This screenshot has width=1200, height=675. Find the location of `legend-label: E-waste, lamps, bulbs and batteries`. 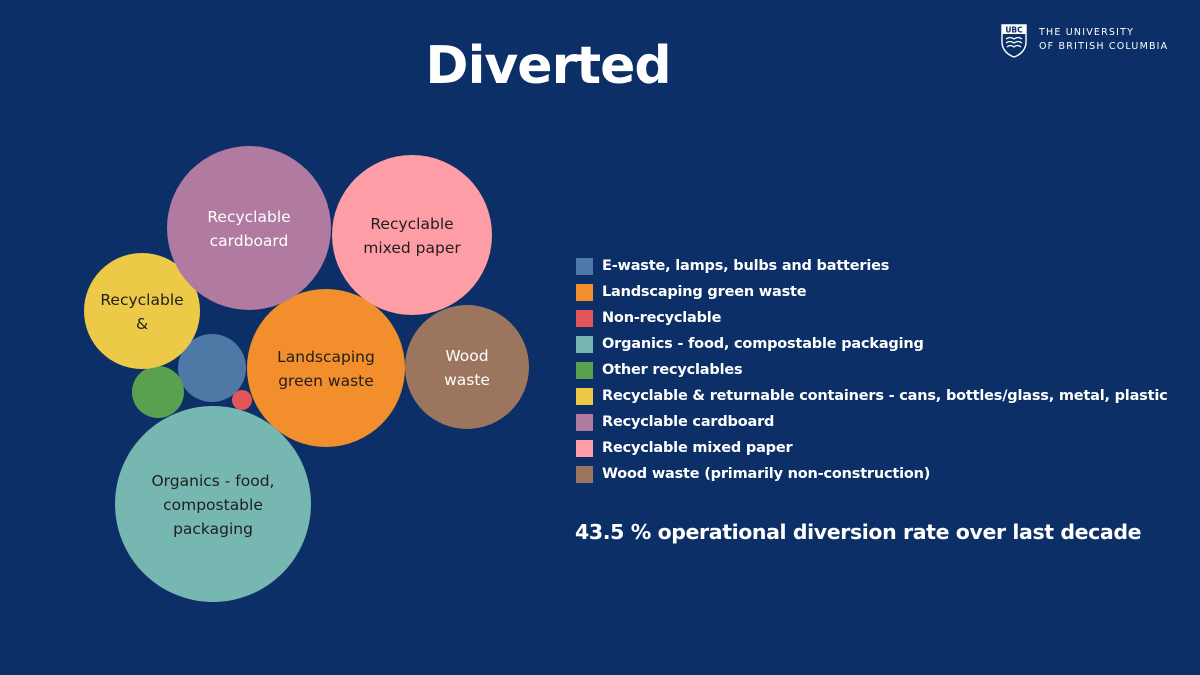

legend-label: E-waste, lamps, bulbs and batteries is located at coordinates (746, 266).